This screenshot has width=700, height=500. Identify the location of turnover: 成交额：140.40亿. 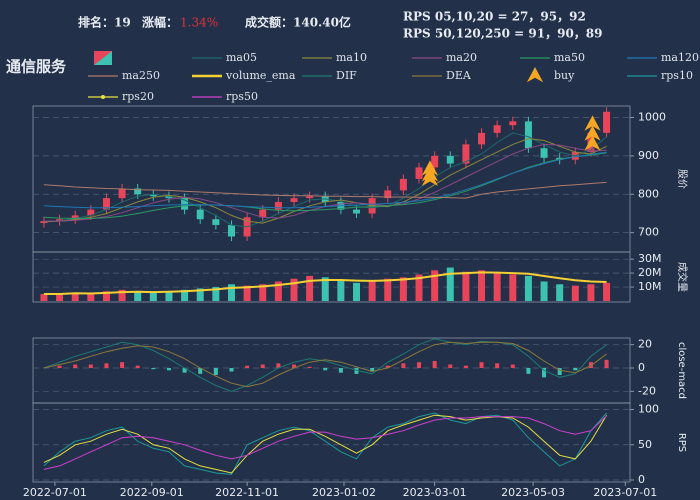
(298, 22).